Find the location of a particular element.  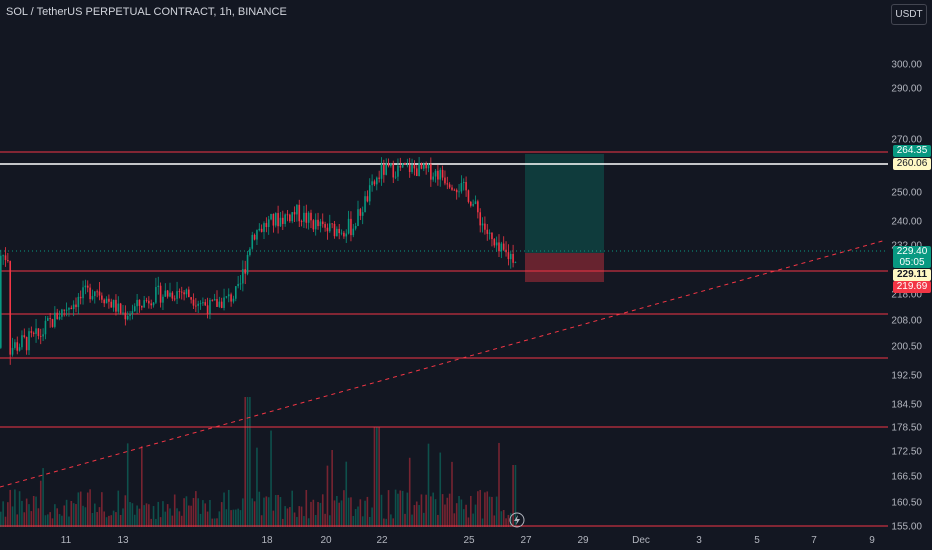

resistance-price-label: 260.06 is located at coordinates (912, 164).